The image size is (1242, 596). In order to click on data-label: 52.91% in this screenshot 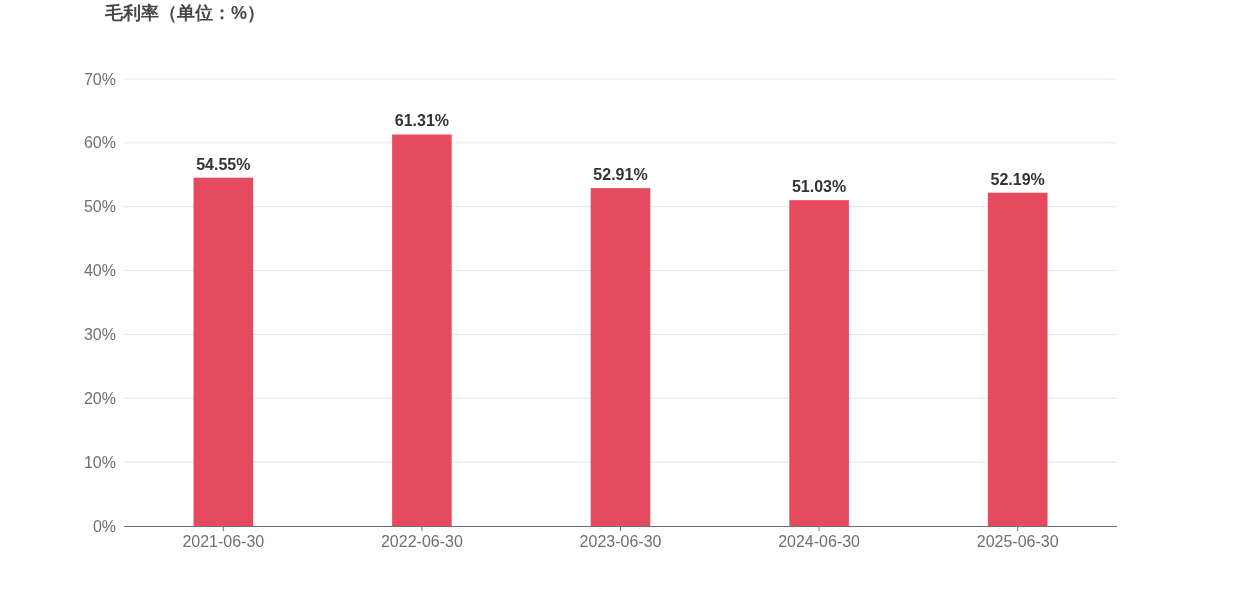, I will do `click(620, 175)`.